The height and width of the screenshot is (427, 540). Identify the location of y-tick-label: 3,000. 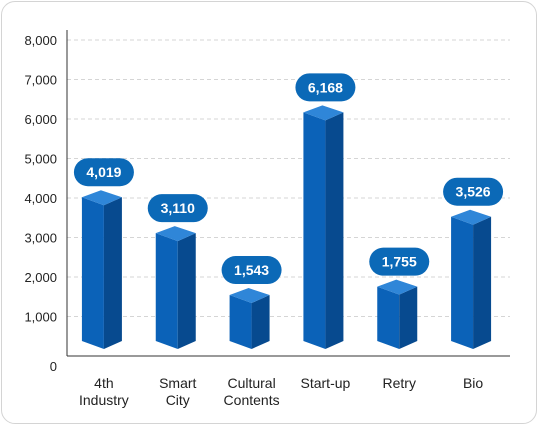
(40, 238).